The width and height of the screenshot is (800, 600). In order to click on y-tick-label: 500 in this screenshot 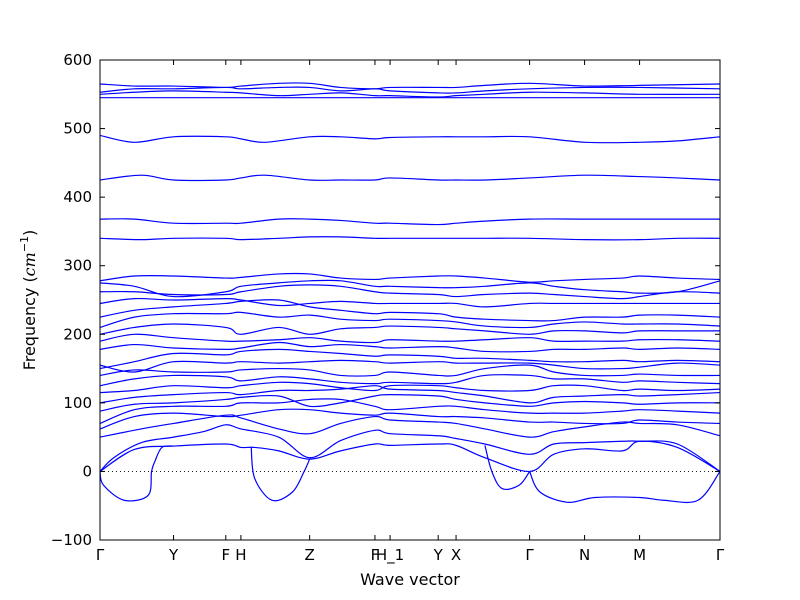, I will do `click(77, 129)`.